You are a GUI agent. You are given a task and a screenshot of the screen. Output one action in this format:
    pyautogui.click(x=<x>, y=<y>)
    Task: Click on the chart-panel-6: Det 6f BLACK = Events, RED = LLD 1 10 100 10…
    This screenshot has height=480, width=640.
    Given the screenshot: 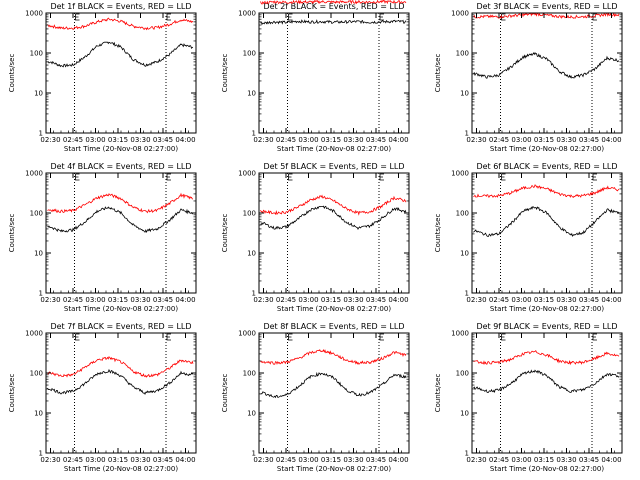 What is the action you would take?
    pyautogui.click(x=532, y=240)
    